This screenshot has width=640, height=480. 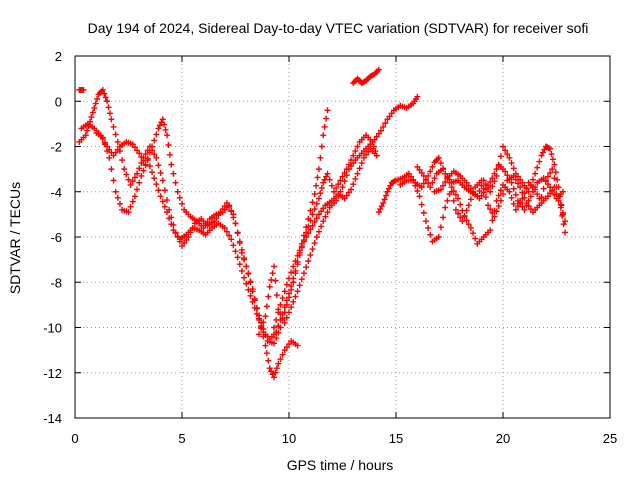 What do you see at coordinates (58, 56) in the screenshot?
I see `y-tick-label: 2` at bounding box center [58, 56].